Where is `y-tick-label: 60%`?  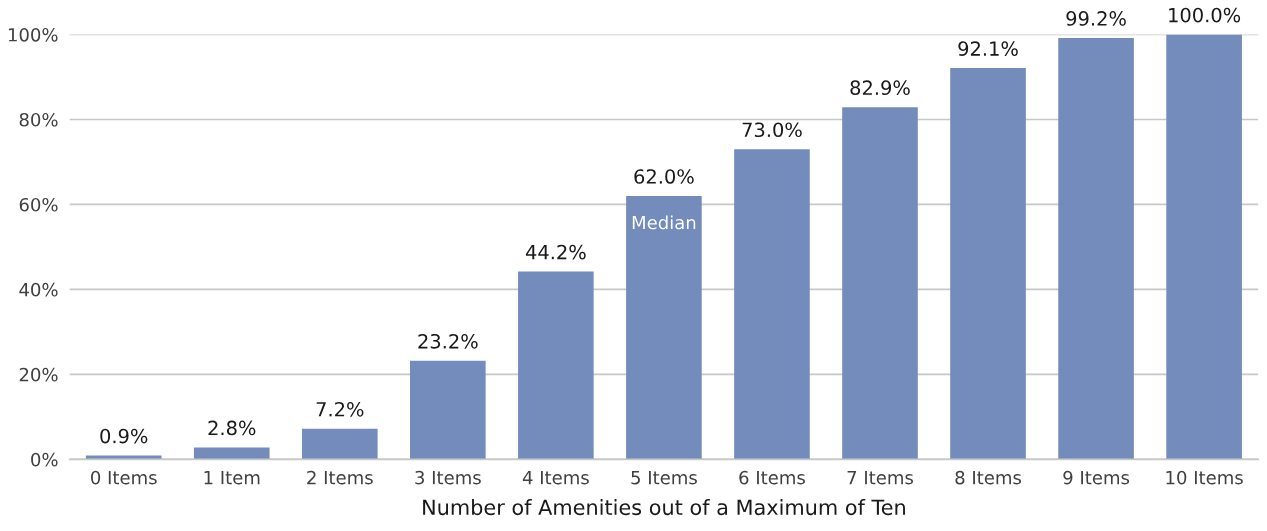 y-tick-label: 60% is located at coordinates (38, 204).